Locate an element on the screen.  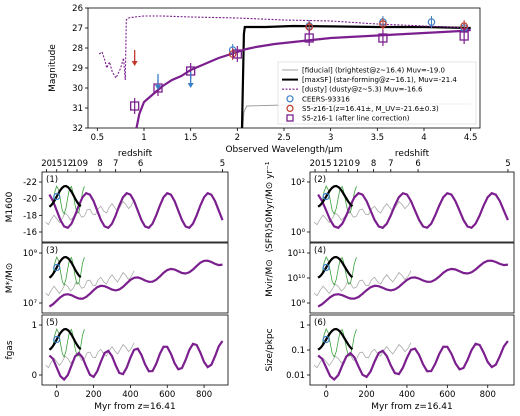
sed-x-tick-label: 4 is located at coordinates (423, 138).